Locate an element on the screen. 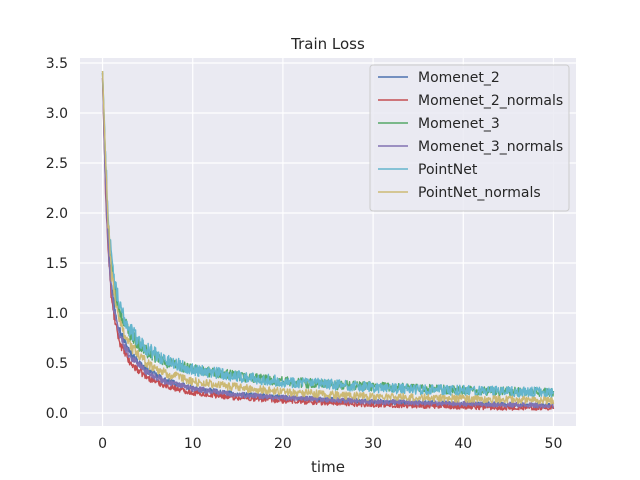 This screenshot has height=480, width=640. legend-label: Momenet_2 is located at coordinates (459, 78).